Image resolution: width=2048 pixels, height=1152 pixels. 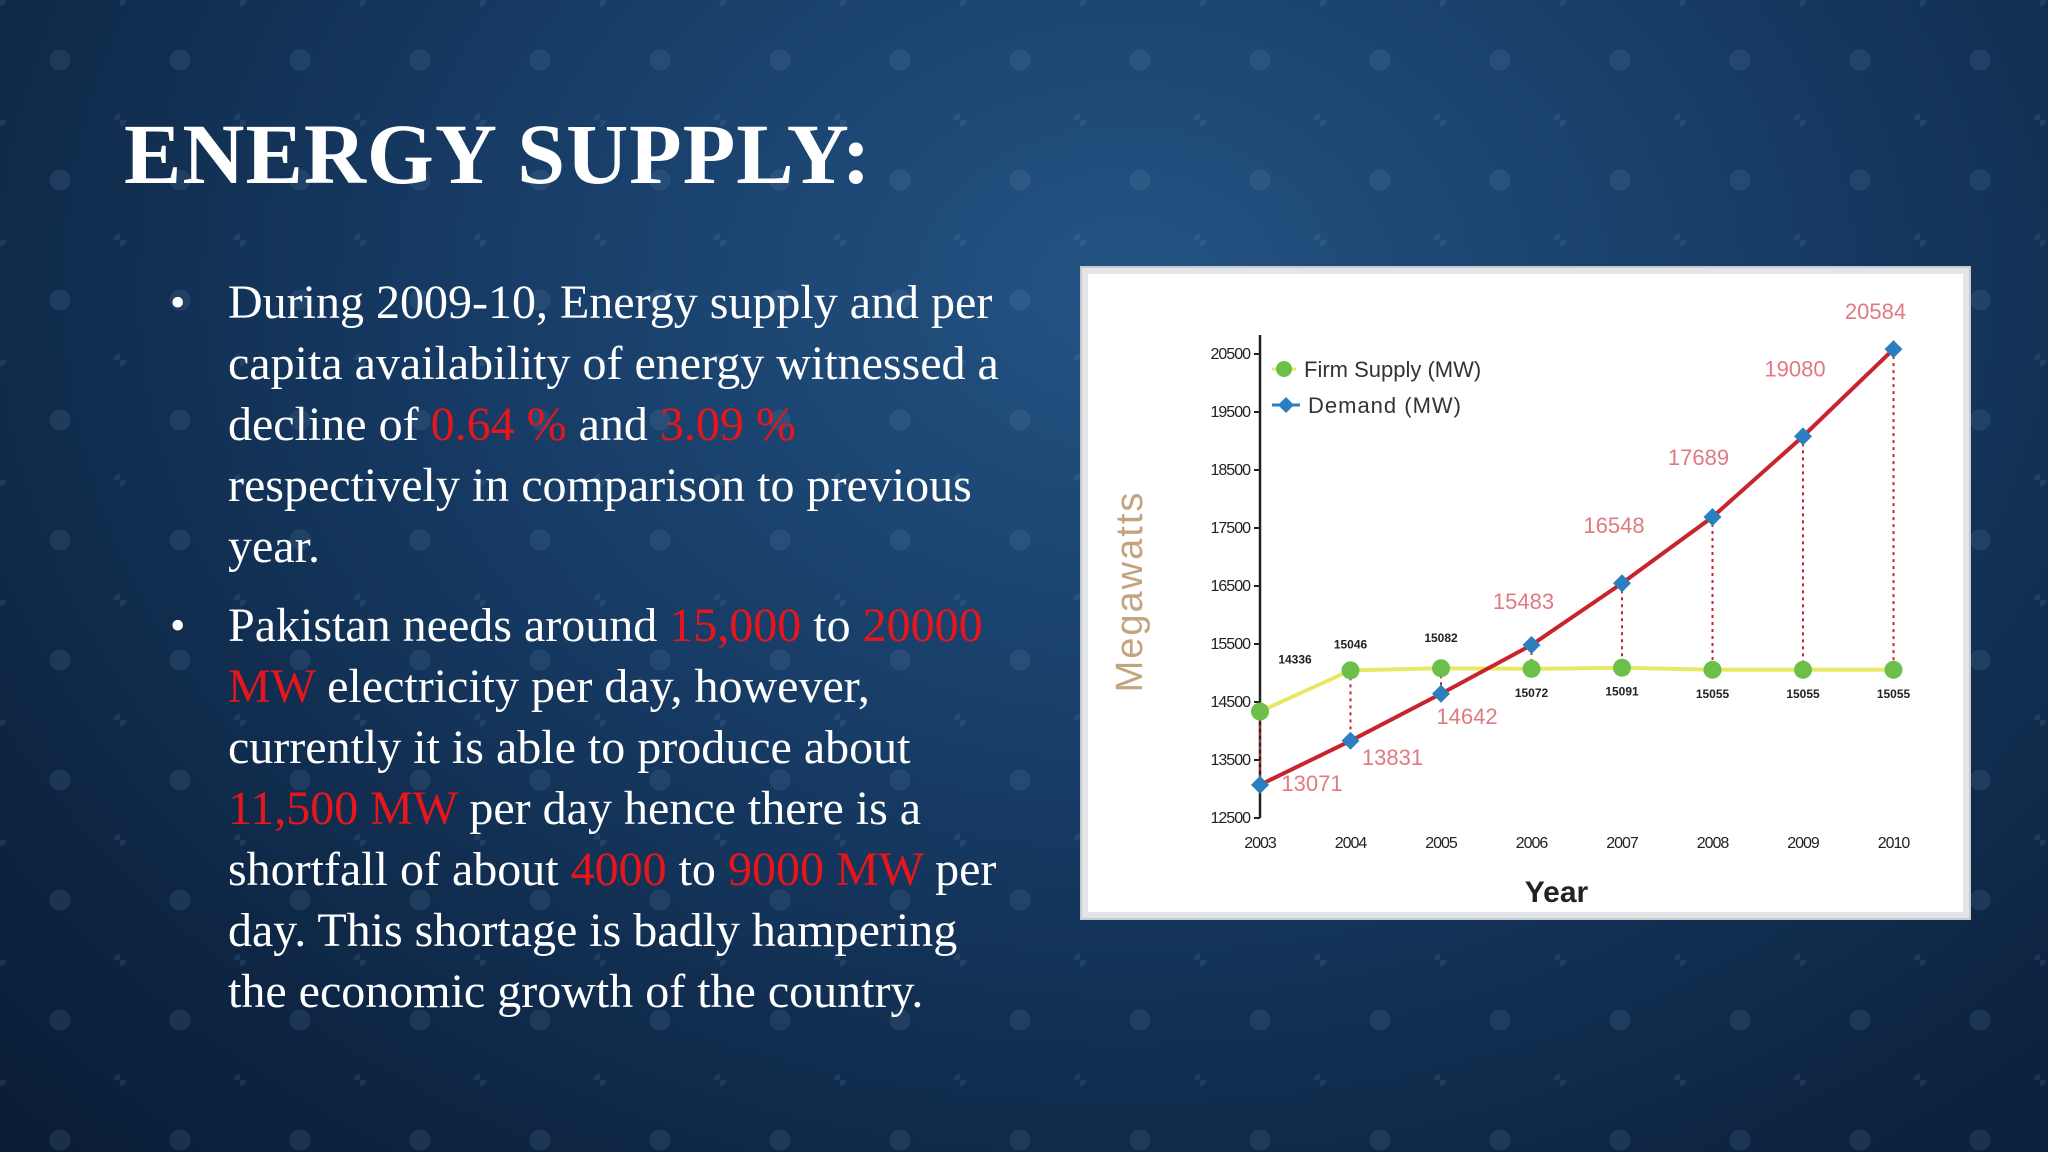 I want to click on supply-data-label: 15082, so click(x=1441, y=638).